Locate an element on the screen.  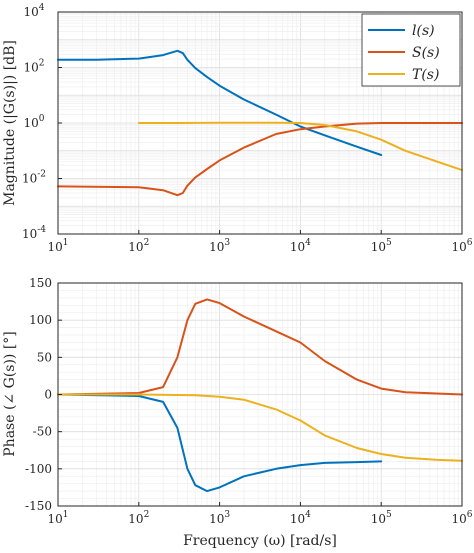
legend: l(s) S(s) T(s) is located at coordinates (411, 50).